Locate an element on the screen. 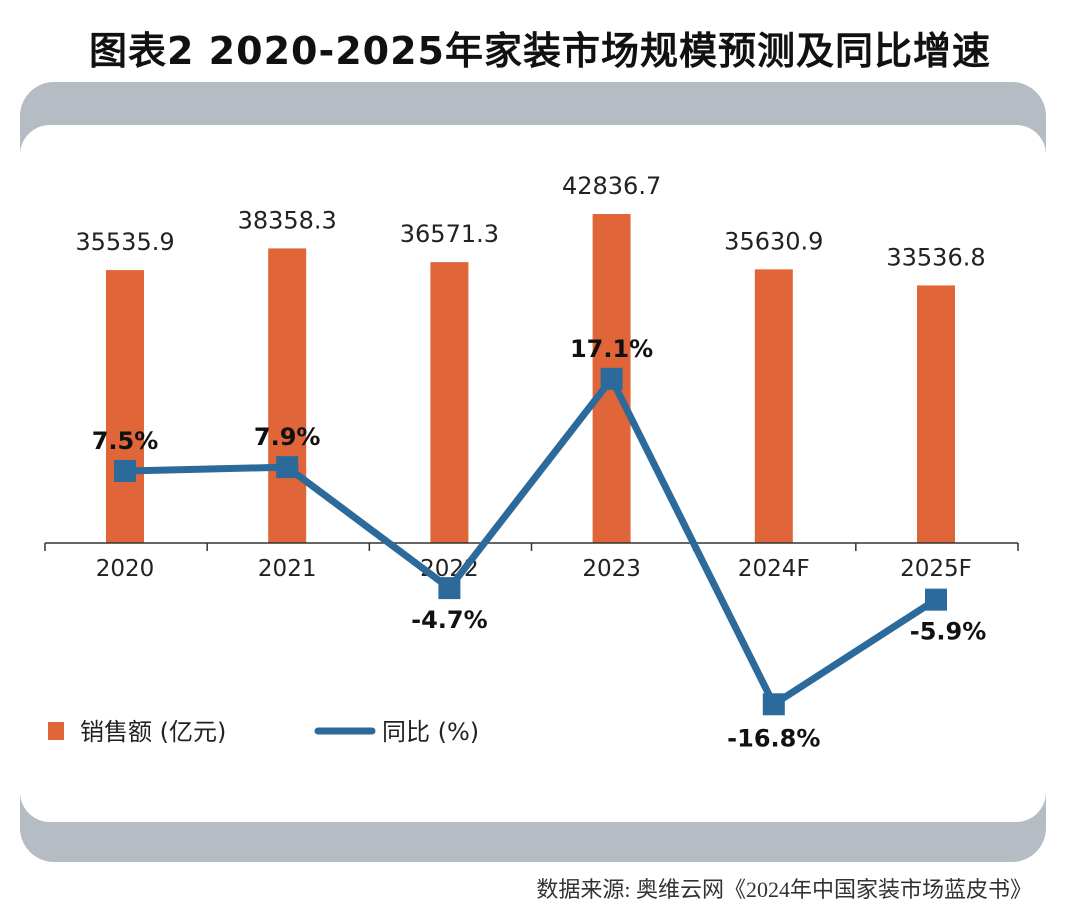 The height and width of the screenshot is (923, 1080). data-source: 数据来源: 奥维云网《2024年中国家装市场蓝皮书》 is located at coordinates (784, 889).